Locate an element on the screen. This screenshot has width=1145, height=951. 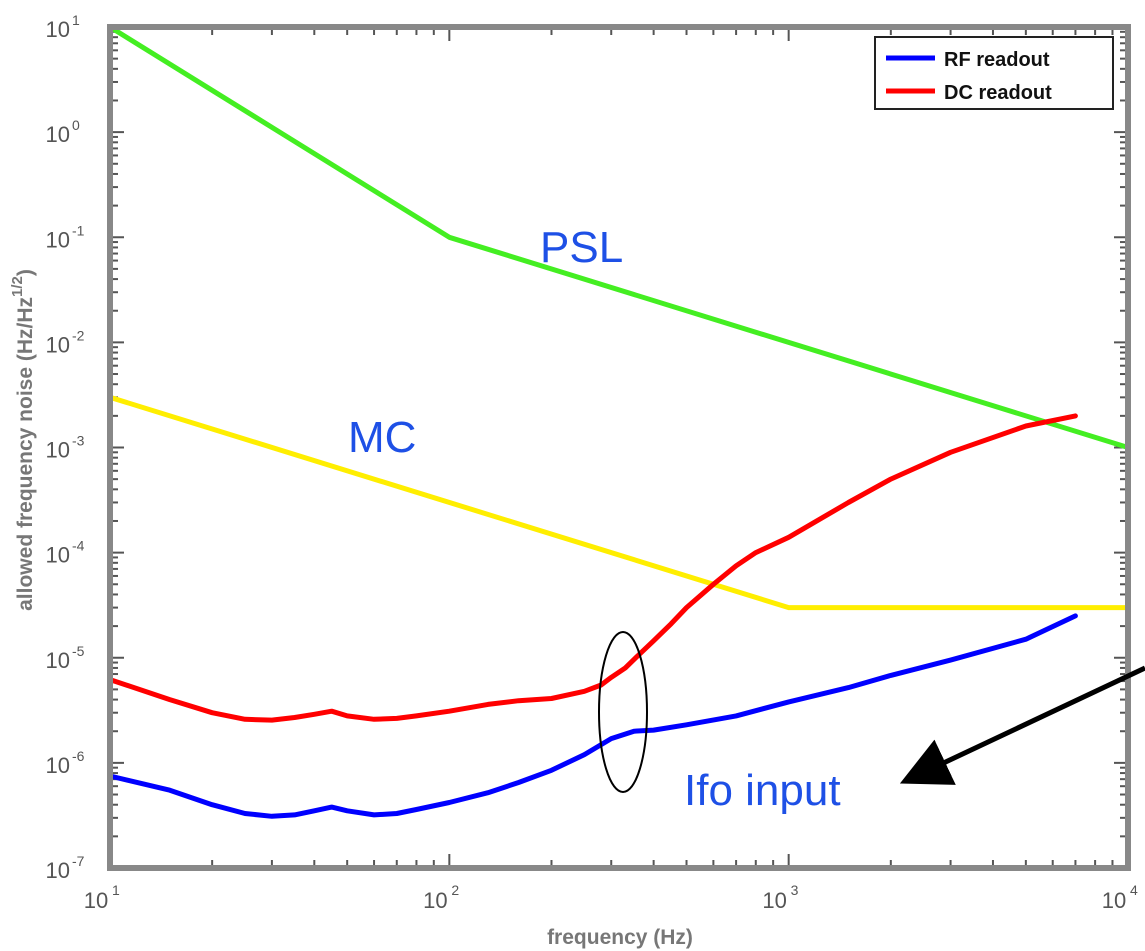
transition-highlight-ellipse is located at coordinates (623, 712).